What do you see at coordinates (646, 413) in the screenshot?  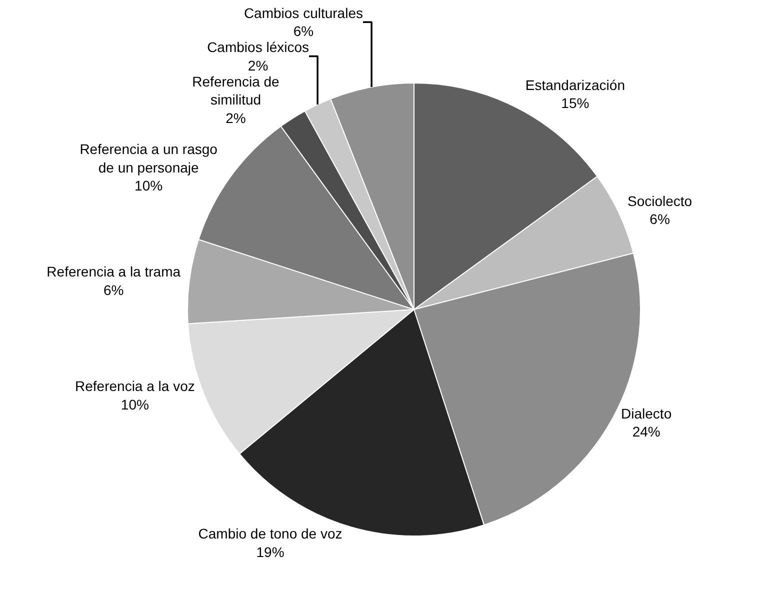 I see `slice-label: Dialecto` at bounding box center [646, 413].